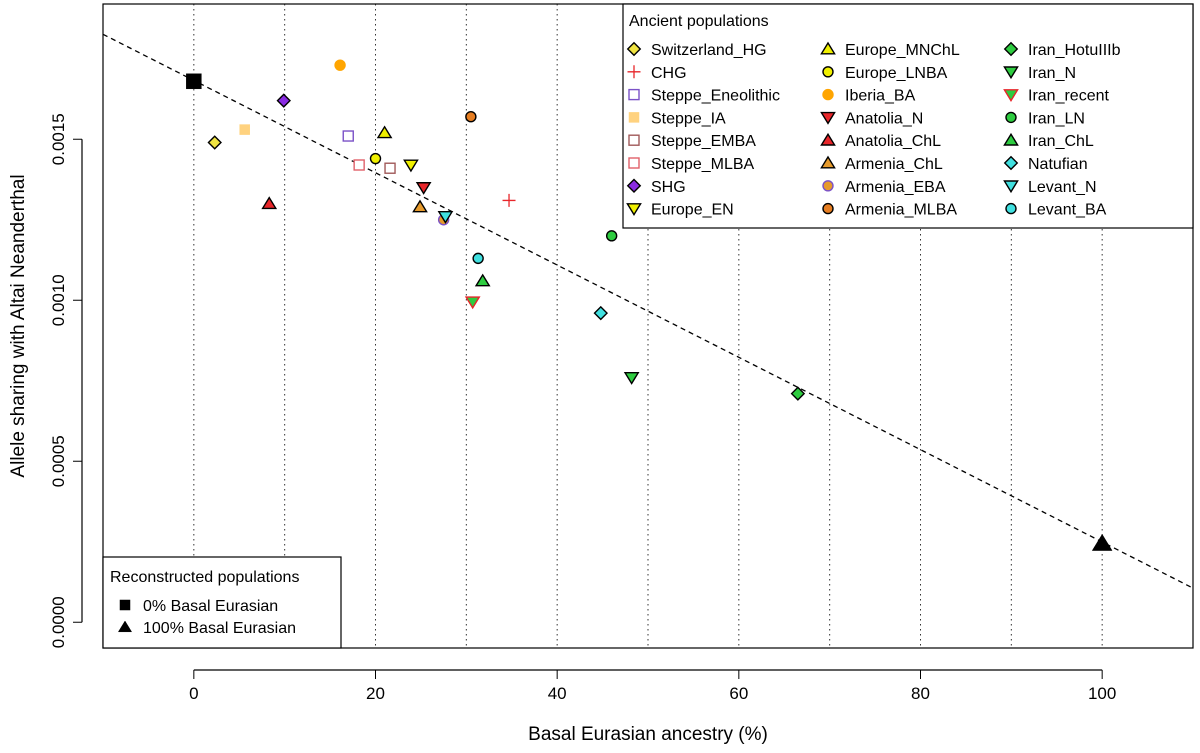 The height and width of the screenshot is (753, 1200). What do you see at coordinates (828, 94) in the screenshot?
I see `legend-marker-iberia-ba` at bounding box center [828, 94].